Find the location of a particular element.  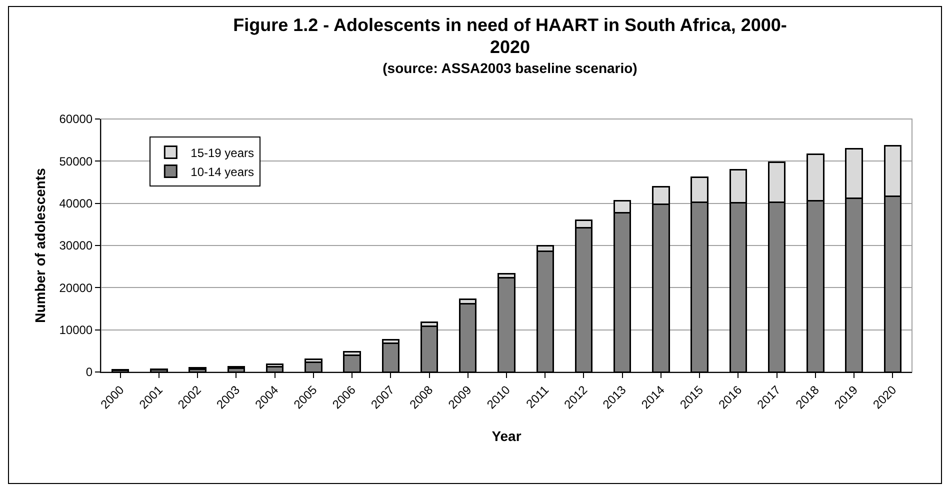

y-tick-label: 10000 is located at coordinates (76, 330).